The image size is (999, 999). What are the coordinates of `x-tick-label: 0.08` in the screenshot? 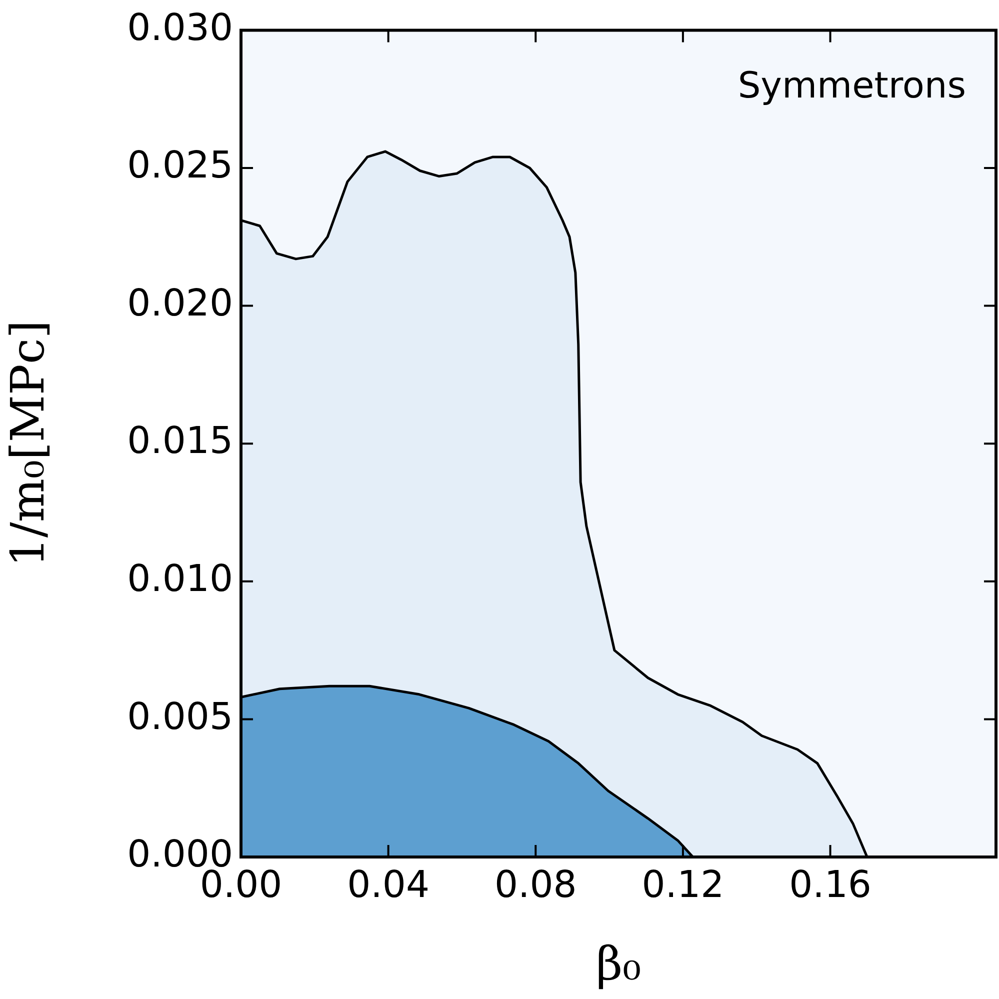 It's located at (535, 884).